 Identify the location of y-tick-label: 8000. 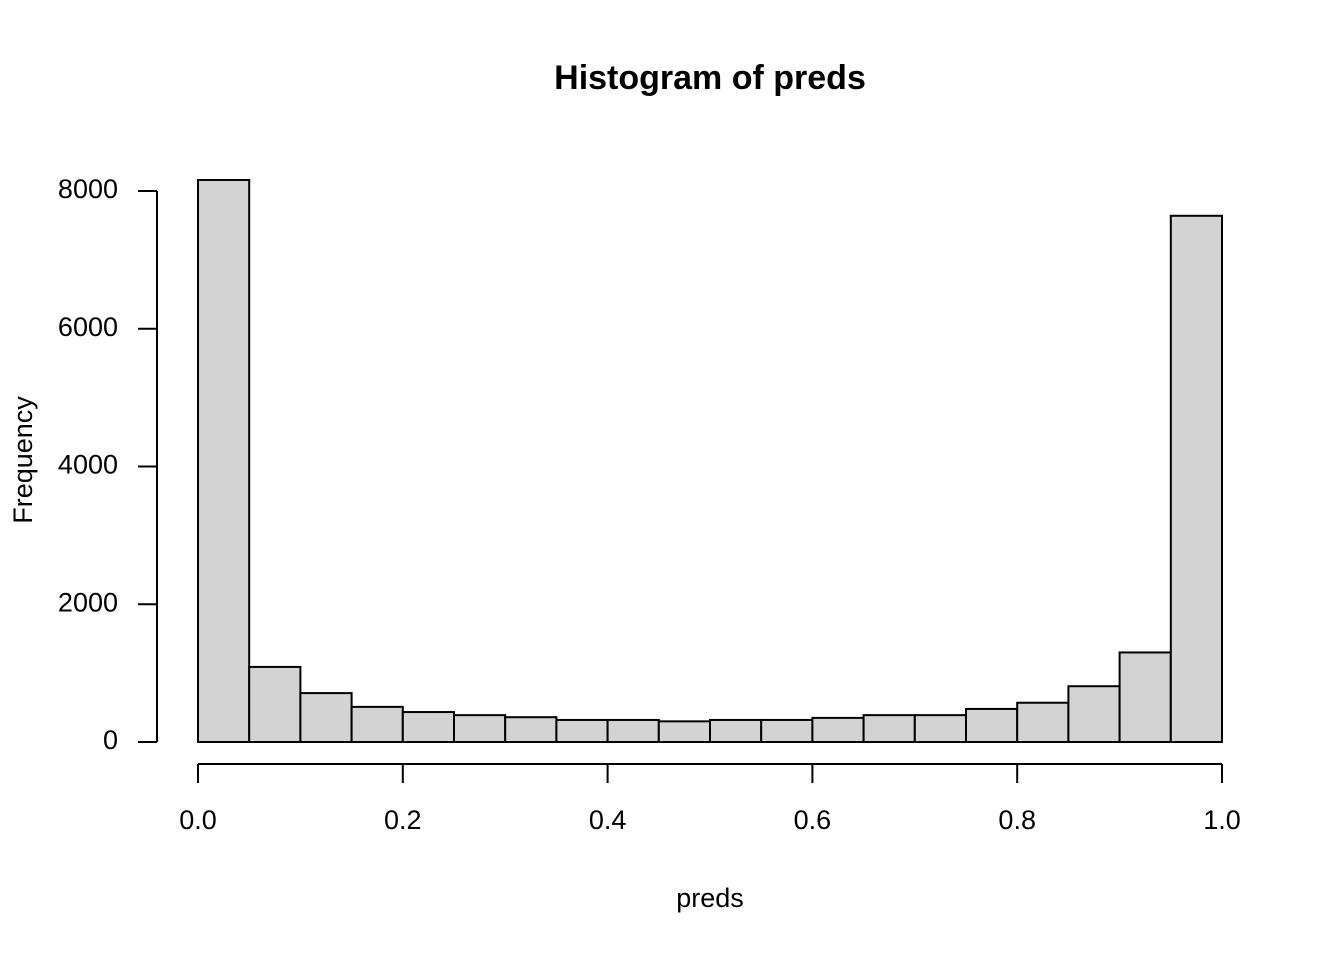
(88, 189).